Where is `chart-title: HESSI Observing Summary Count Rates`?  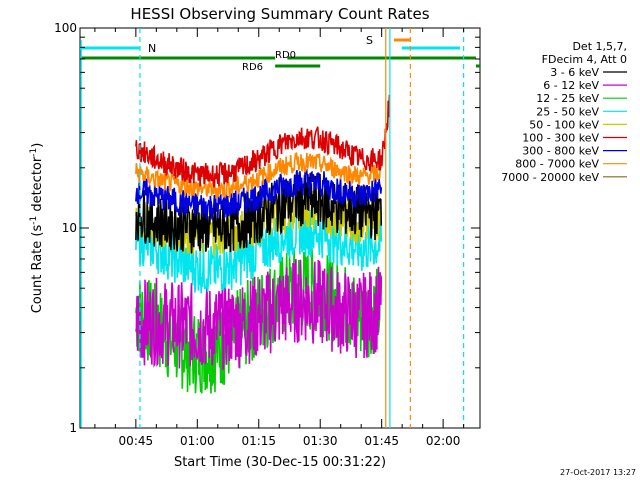 chart-title: HESSI Observing Summary Count Rates is located at coordinates (279, 14).